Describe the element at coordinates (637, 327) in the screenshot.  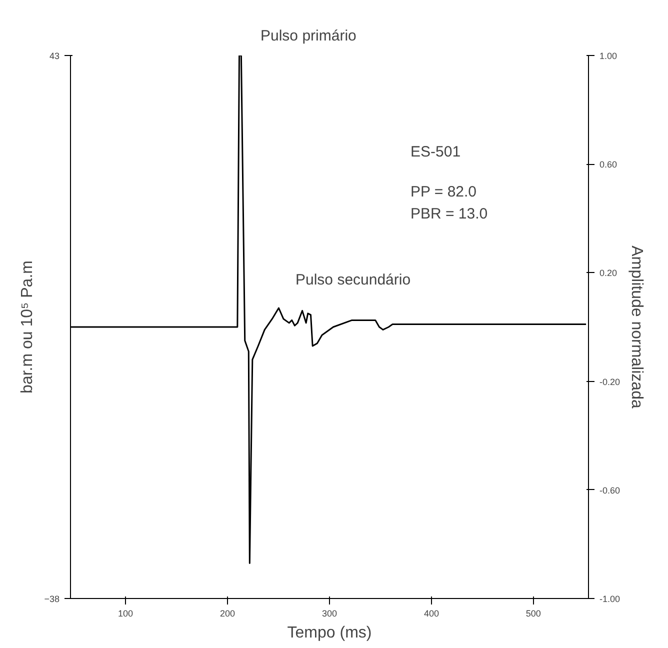
I see `y2-axis-title: Amplitude normalizada` at that location.